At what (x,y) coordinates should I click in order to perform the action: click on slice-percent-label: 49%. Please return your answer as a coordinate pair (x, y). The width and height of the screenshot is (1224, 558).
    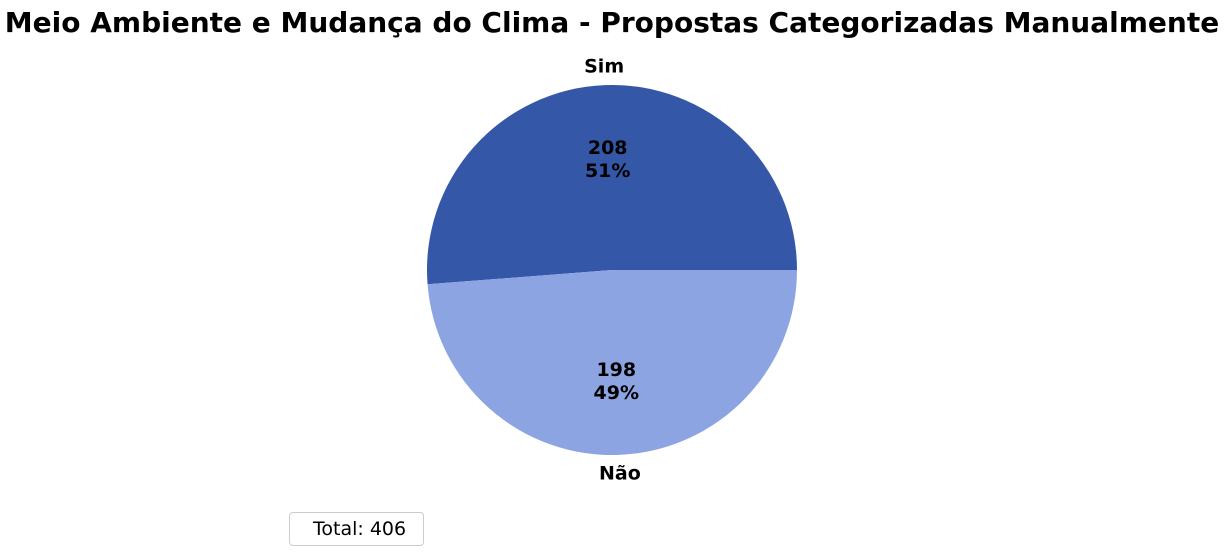
    Looking at the image, I should click on (616, 393).